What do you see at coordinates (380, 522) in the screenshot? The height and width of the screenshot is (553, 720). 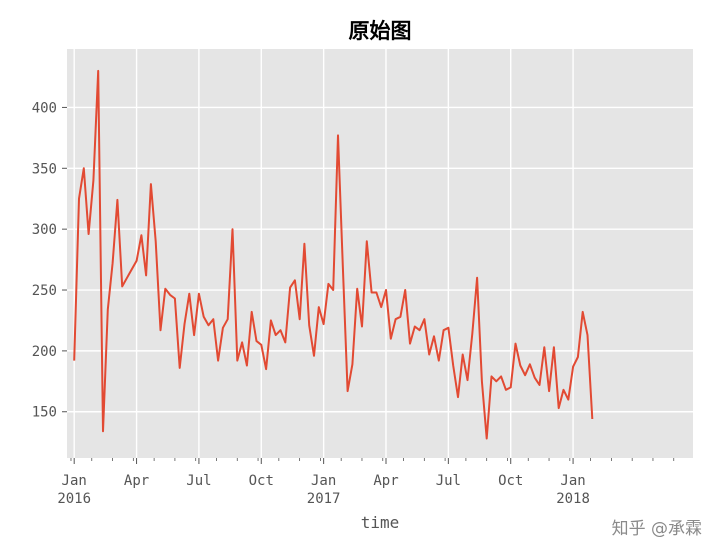 I see `x-axis-label: time` at bounding box center [380, 522].